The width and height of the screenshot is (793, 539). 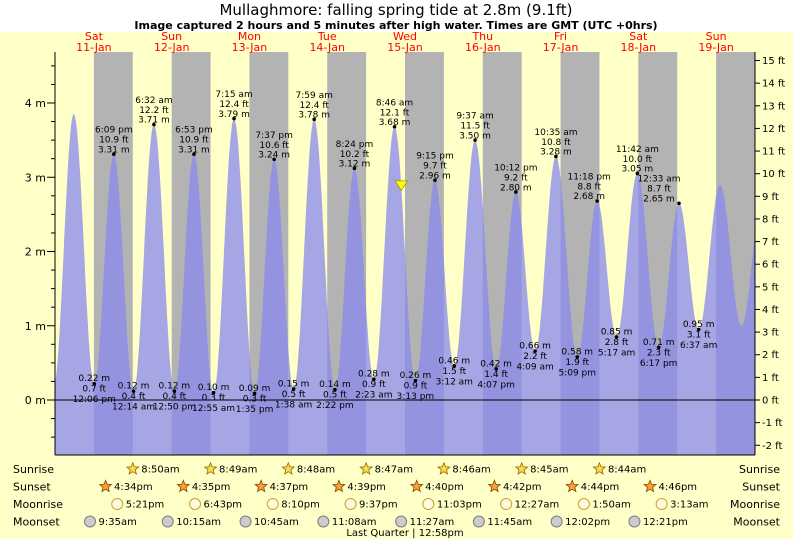 I want to click on low-tide-label: 0.15 m, so click(x=294, y=384).